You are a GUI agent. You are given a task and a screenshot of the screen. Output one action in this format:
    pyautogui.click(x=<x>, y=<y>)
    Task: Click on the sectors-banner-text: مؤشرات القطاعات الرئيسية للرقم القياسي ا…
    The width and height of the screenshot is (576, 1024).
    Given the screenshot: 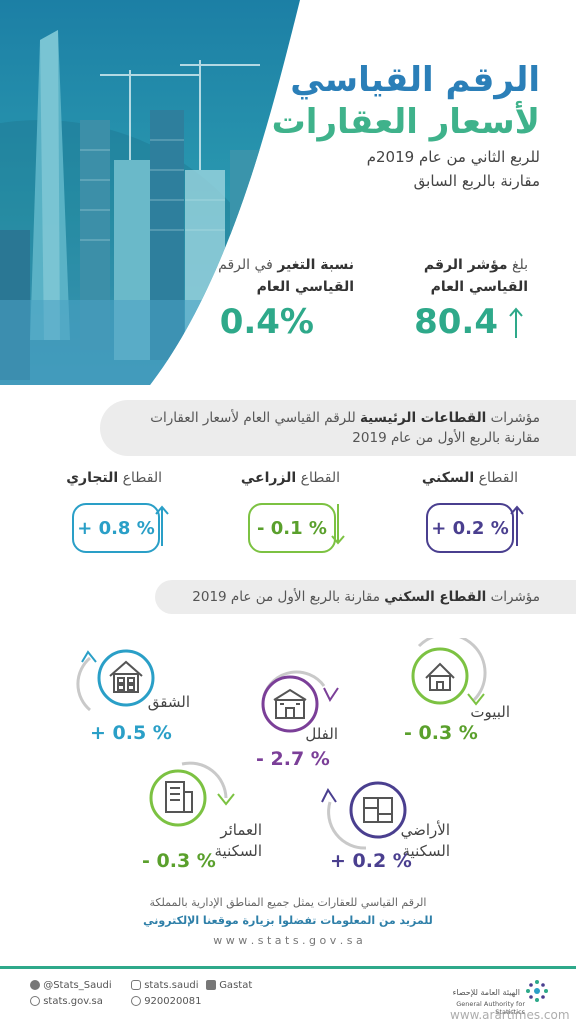 What is the action you would take?
    pyautogui.click(x=320, y=428)
    